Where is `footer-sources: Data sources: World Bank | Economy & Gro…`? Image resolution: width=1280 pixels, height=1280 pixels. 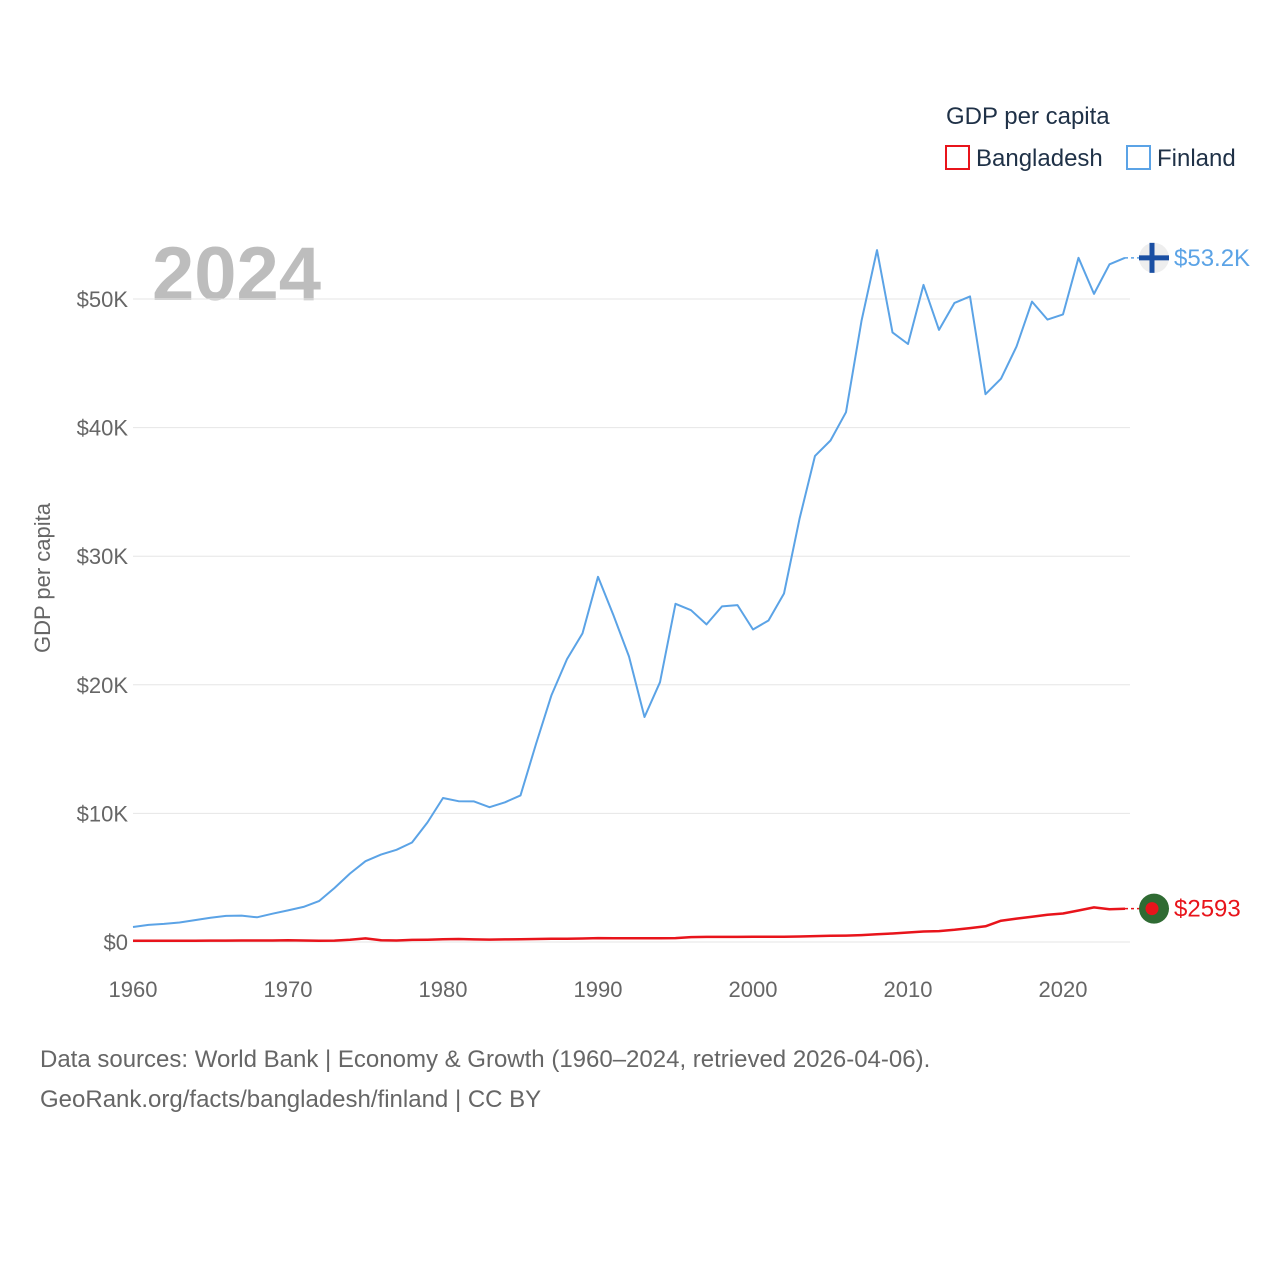 footer-sources: Data sources: World Bank | Economy & Gro… is located at coordinates (485, 1059).